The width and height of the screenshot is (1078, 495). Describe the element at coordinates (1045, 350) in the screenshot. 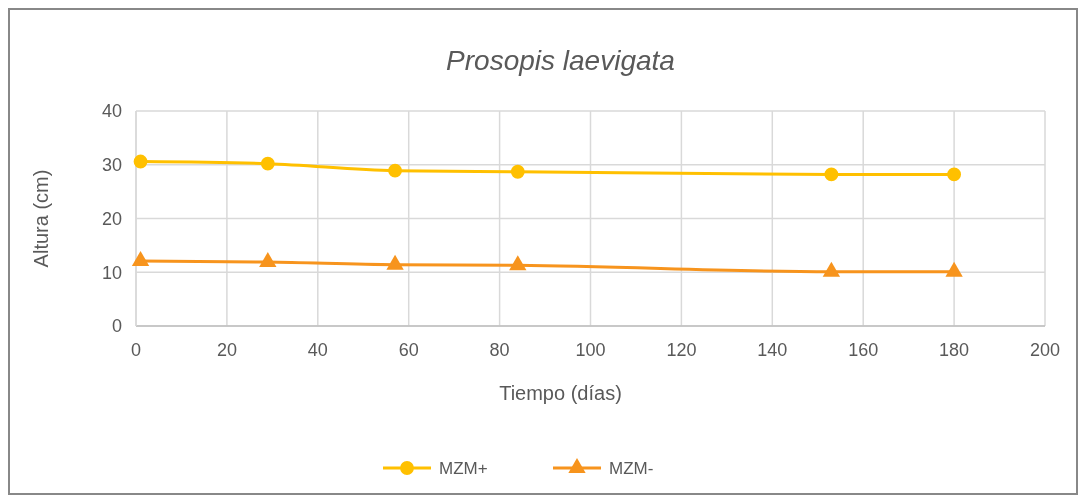

I see `x-tick-label: 200` at that location.